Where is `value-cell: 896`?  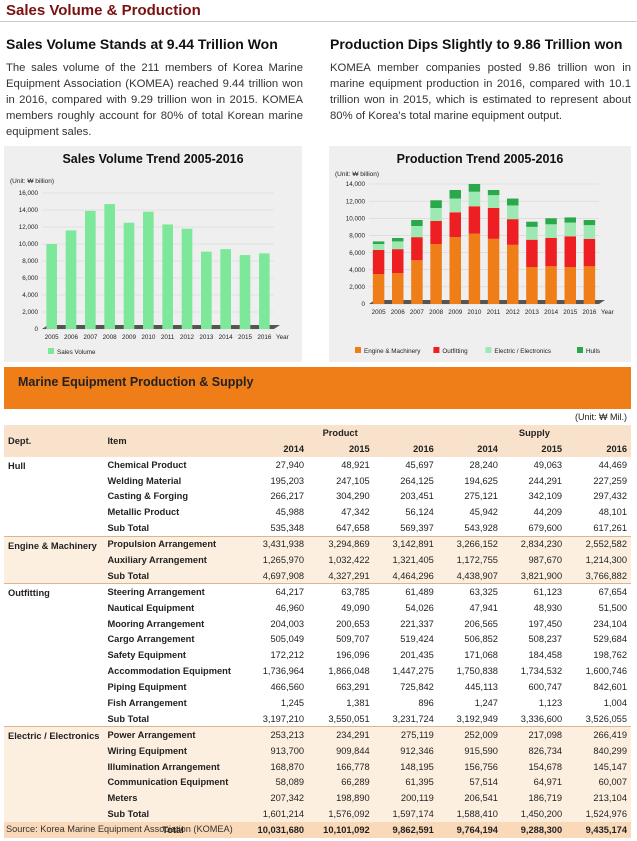 value-cell: 896 is located at coordinates (426, 702).